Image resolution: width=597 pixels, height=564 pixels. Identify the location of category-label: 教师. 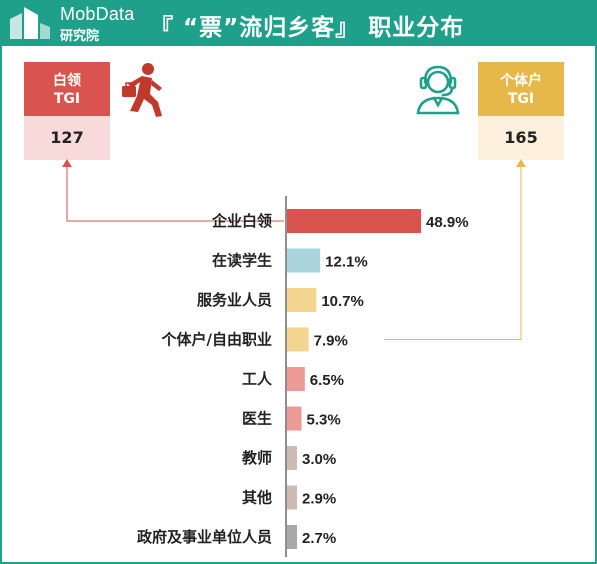
(256, 458).